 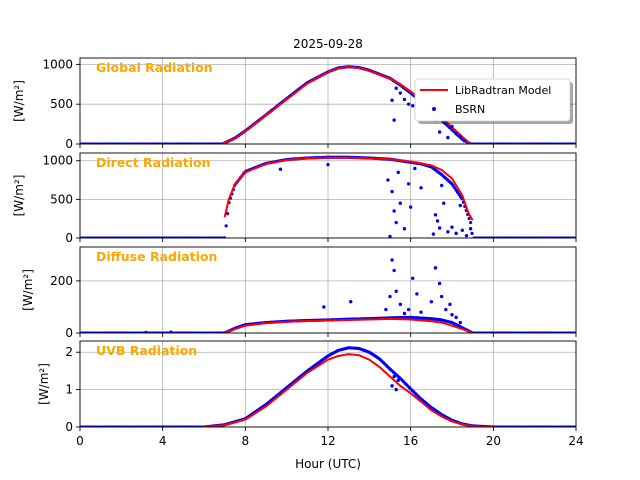 I want to click on x-tick-label: 24, so click(x=575, y=441).